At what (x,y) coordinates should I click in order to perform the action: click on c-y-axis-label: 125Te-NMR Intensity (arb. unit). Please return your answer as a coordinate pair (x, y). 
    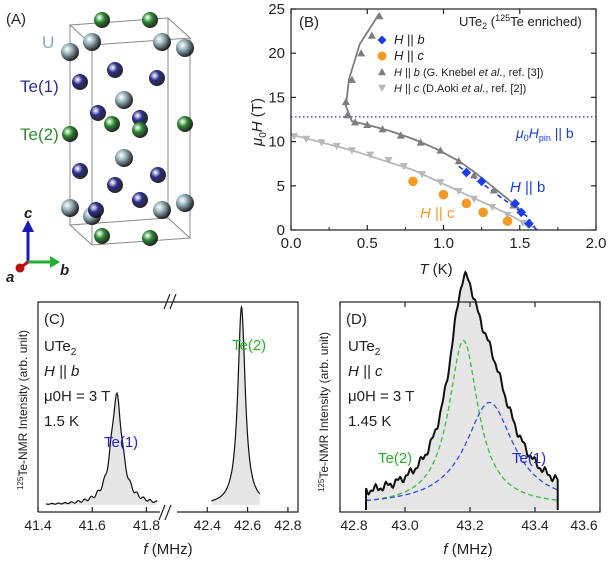
    Looking at the image, I should click on (23, 410).